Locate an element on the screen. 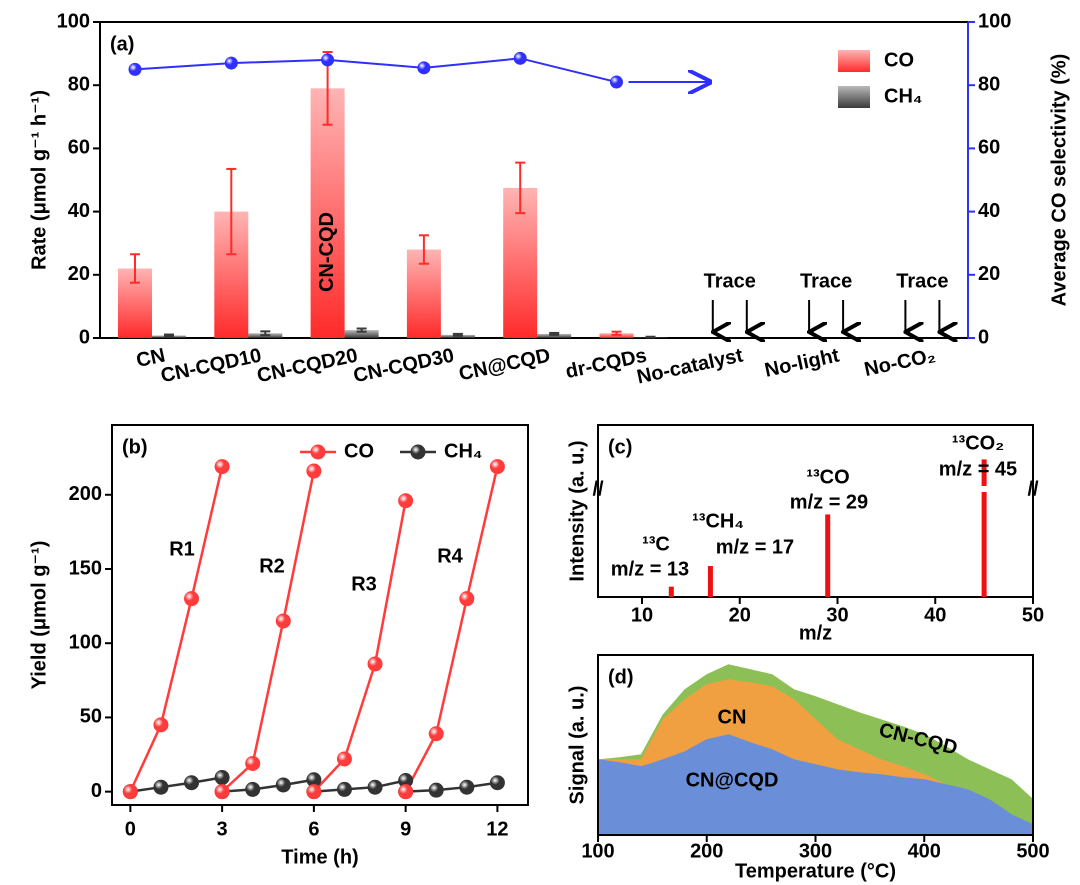 This screenshot has width=1080, height=885. x-axis-label: Time (h) is located at coordinates (319, 857).